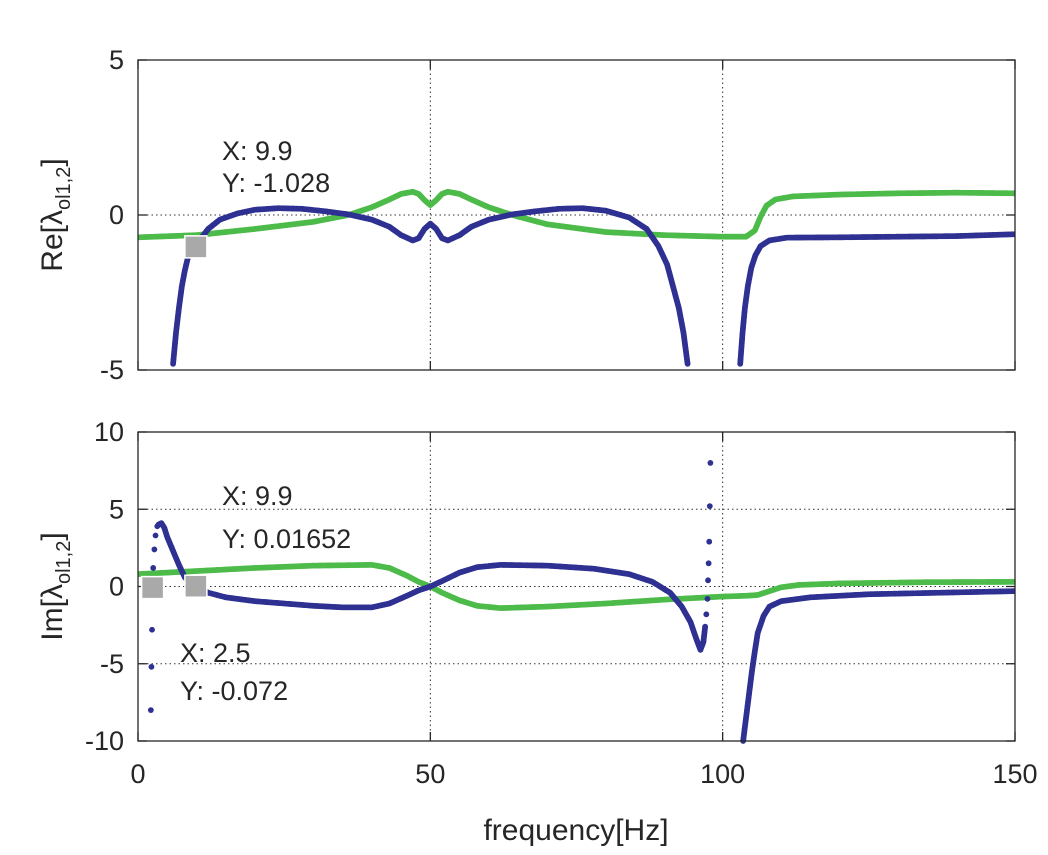 The image size is (1048, 855). I want to click on y-axis-title: Re[λol1,2], so click(55, 214).